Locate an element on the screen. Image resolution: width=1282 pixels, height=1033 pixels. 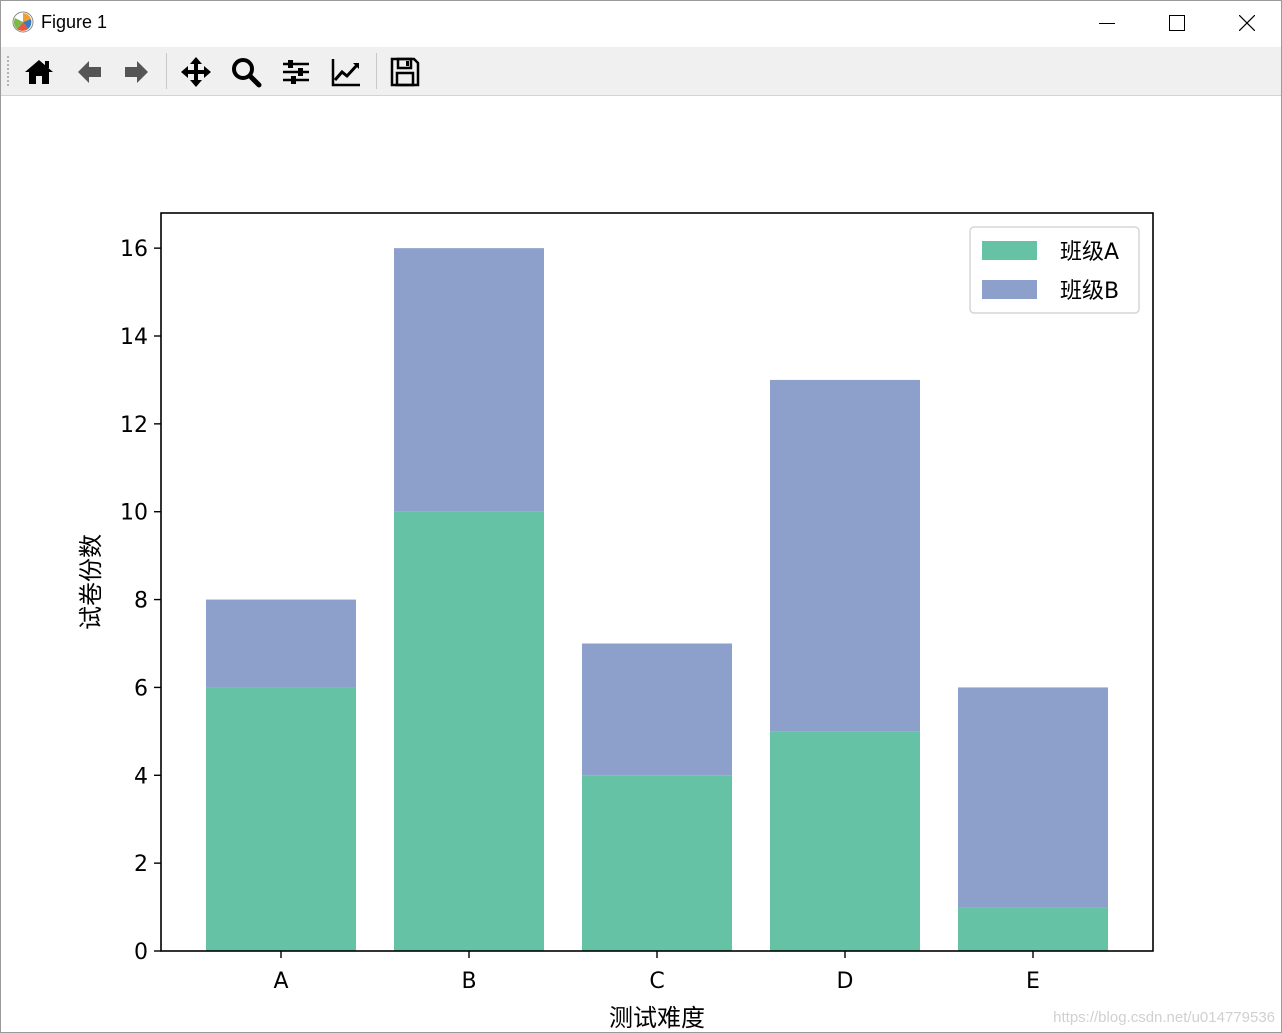
subplots-icon is located at coordinates (296, 72).